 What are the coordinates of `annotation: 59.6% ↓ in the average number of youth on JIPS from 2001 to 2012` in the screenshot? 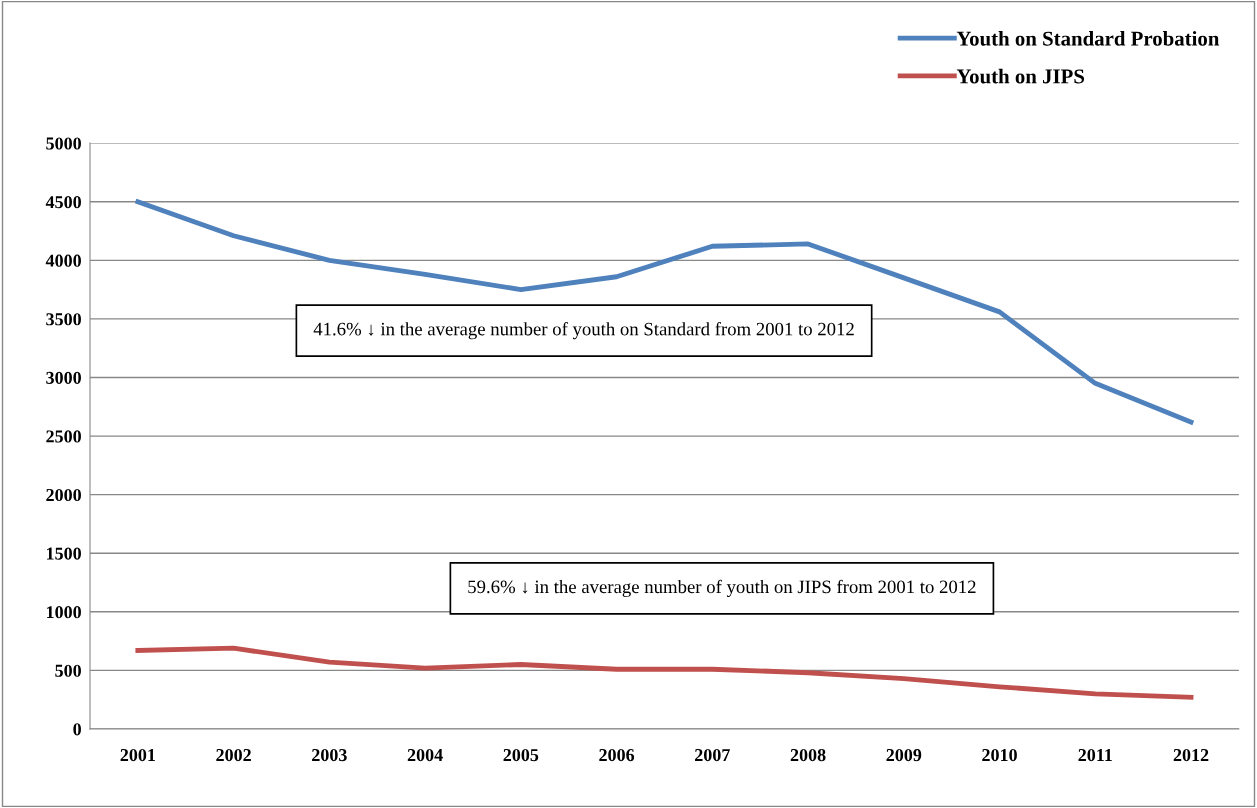 It's located at (722, 588).